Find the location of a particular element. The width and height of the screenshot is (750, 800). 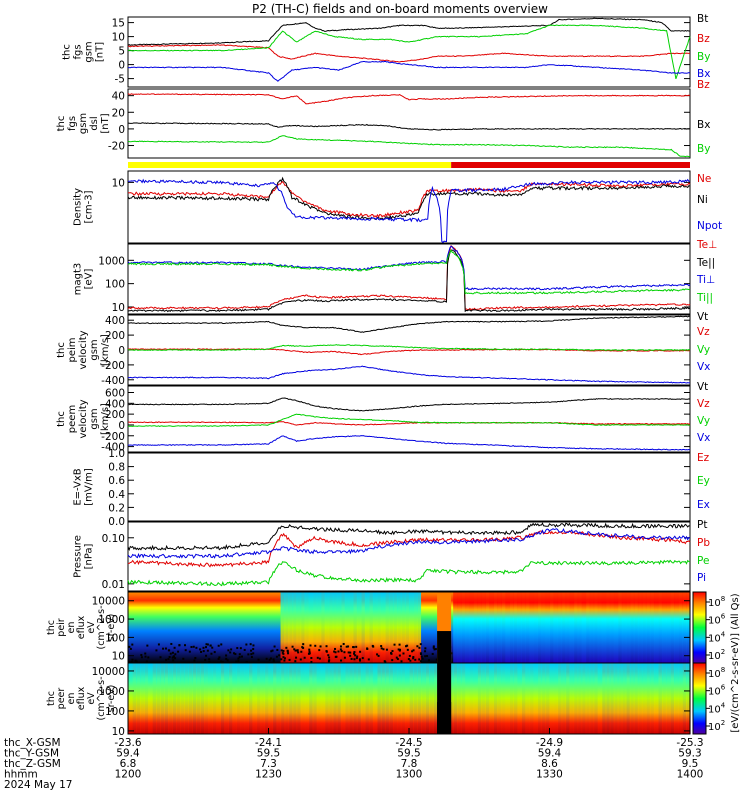

colorbar-tick-label: 104 is located at coordinates (717, 637).